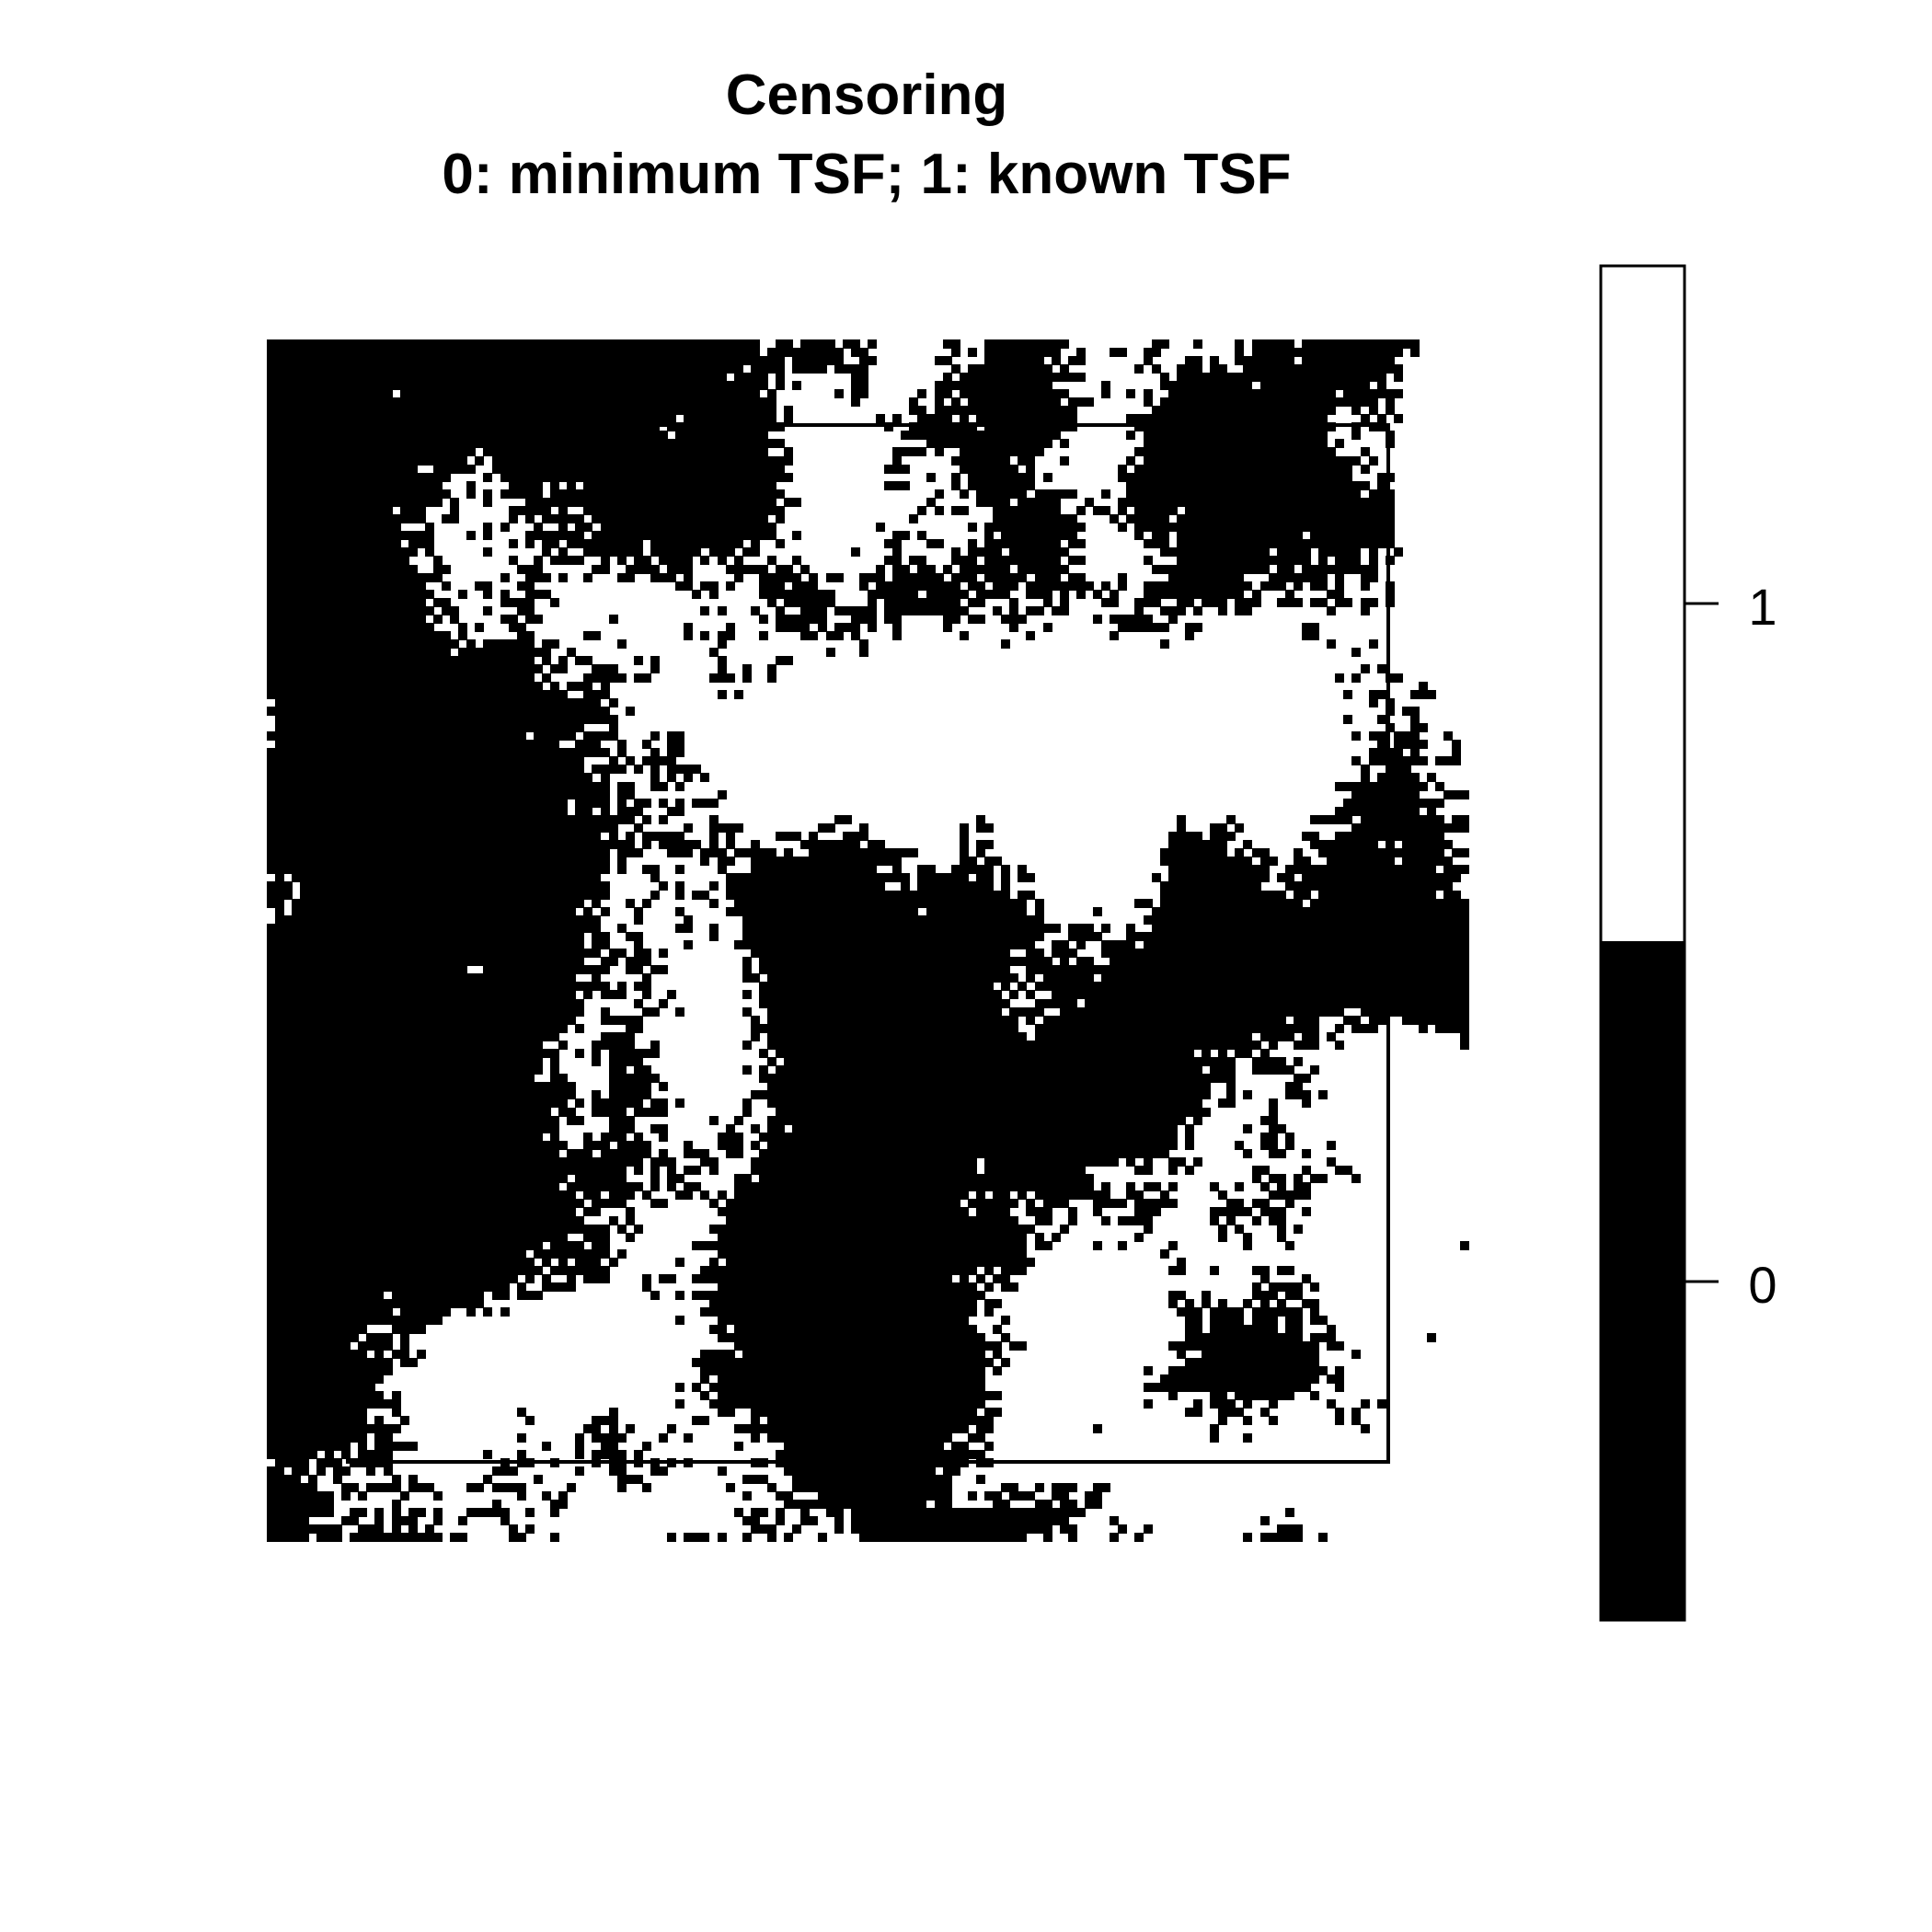 Image resolution: width=1932 pixels, height=1932 pixels. What do you see at coordinates (866, 174) in the screenshot?
I see `chart-subtitle: 0: minimum TSF; 1: known TSF` at bounding box center [866, 174].